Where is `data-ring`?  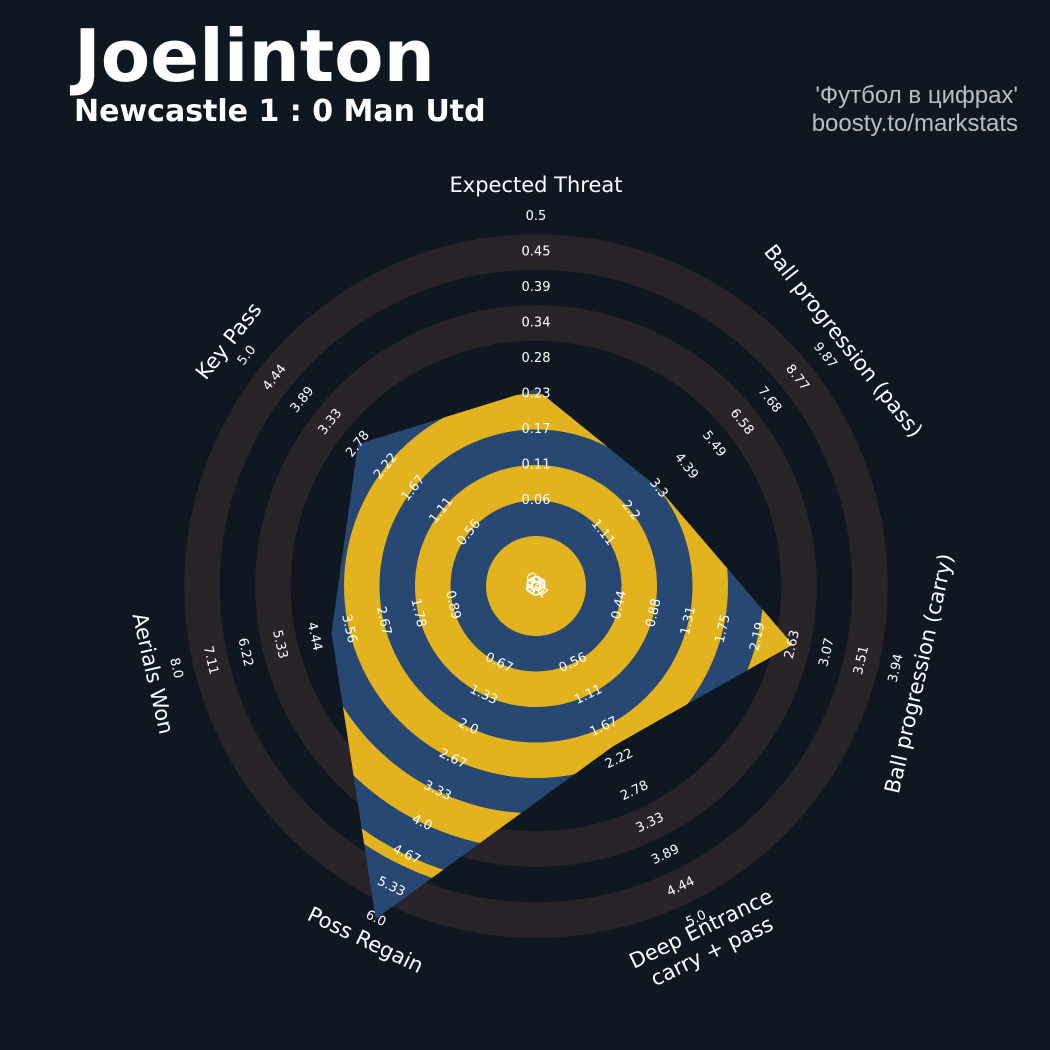
data-ring is located at coordinates (536, 586).